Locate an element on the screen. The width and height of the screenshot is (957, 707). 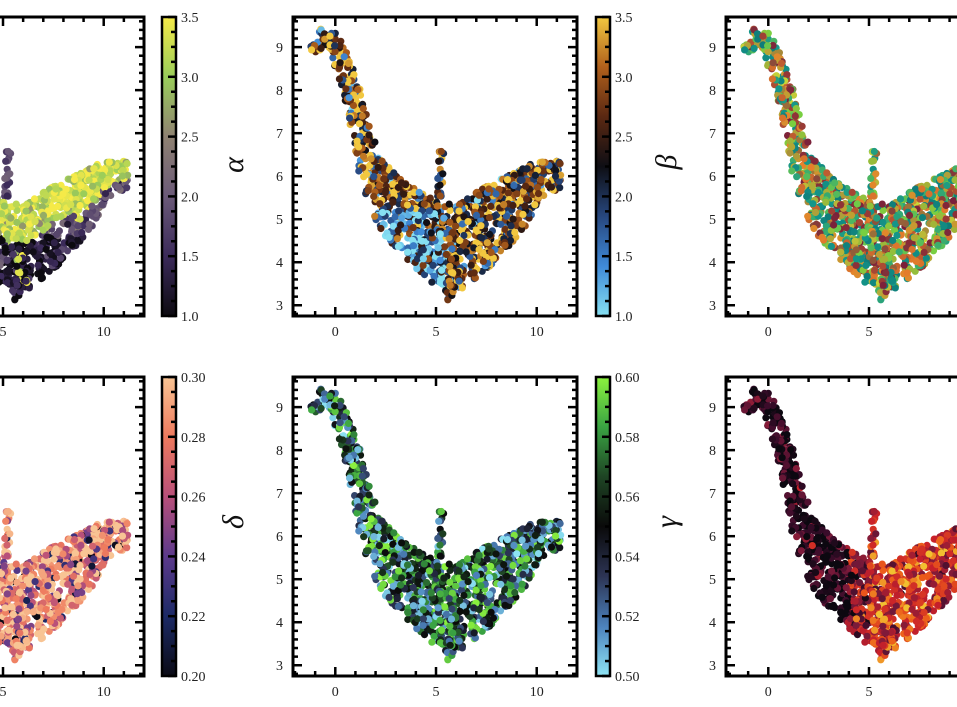
x-tick-label: 10 is located at coordinates (537, 332).